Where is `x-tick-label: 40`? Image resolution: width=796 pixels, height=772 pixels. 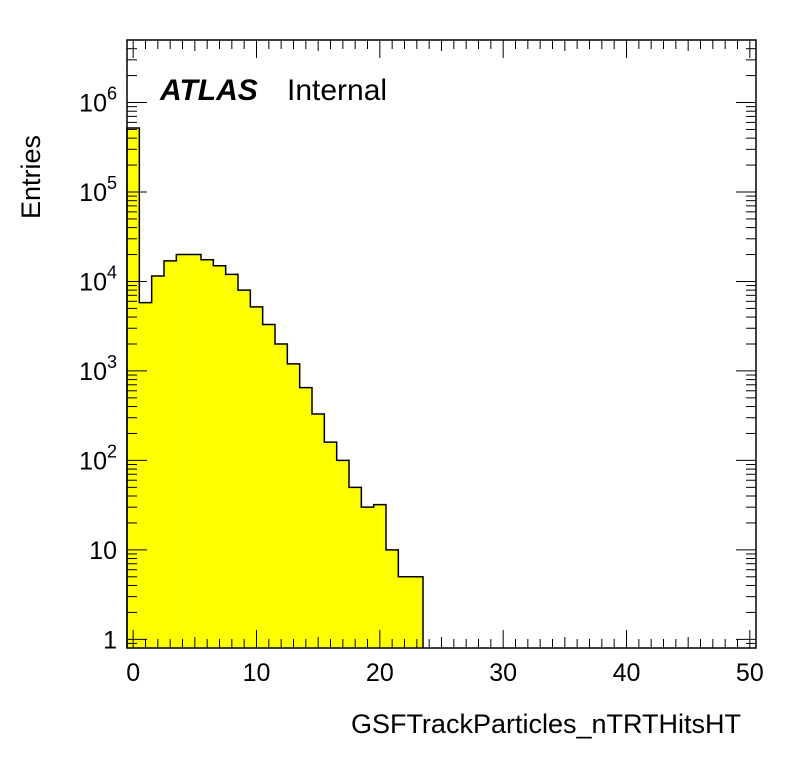
x-tick-label: 40 is located at coordinates (627, 673).